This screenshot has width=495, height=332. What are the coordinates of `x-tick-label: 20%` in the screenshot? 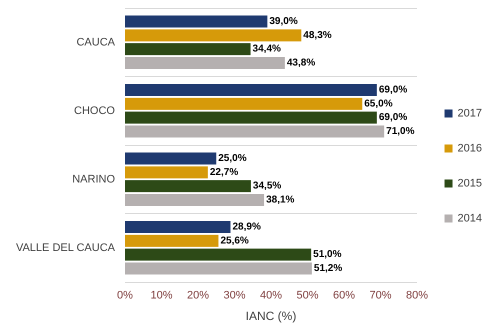 It's located at (198, 296).